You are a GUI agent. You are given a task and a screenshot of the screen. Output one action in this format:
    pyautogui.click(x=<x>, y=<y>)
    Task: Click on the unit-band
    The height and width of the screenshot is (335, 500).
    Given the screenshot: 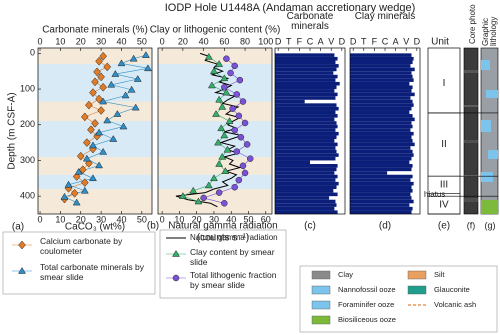 What is the action you would take?
    pyautogui.click(x=215, y=182)
    